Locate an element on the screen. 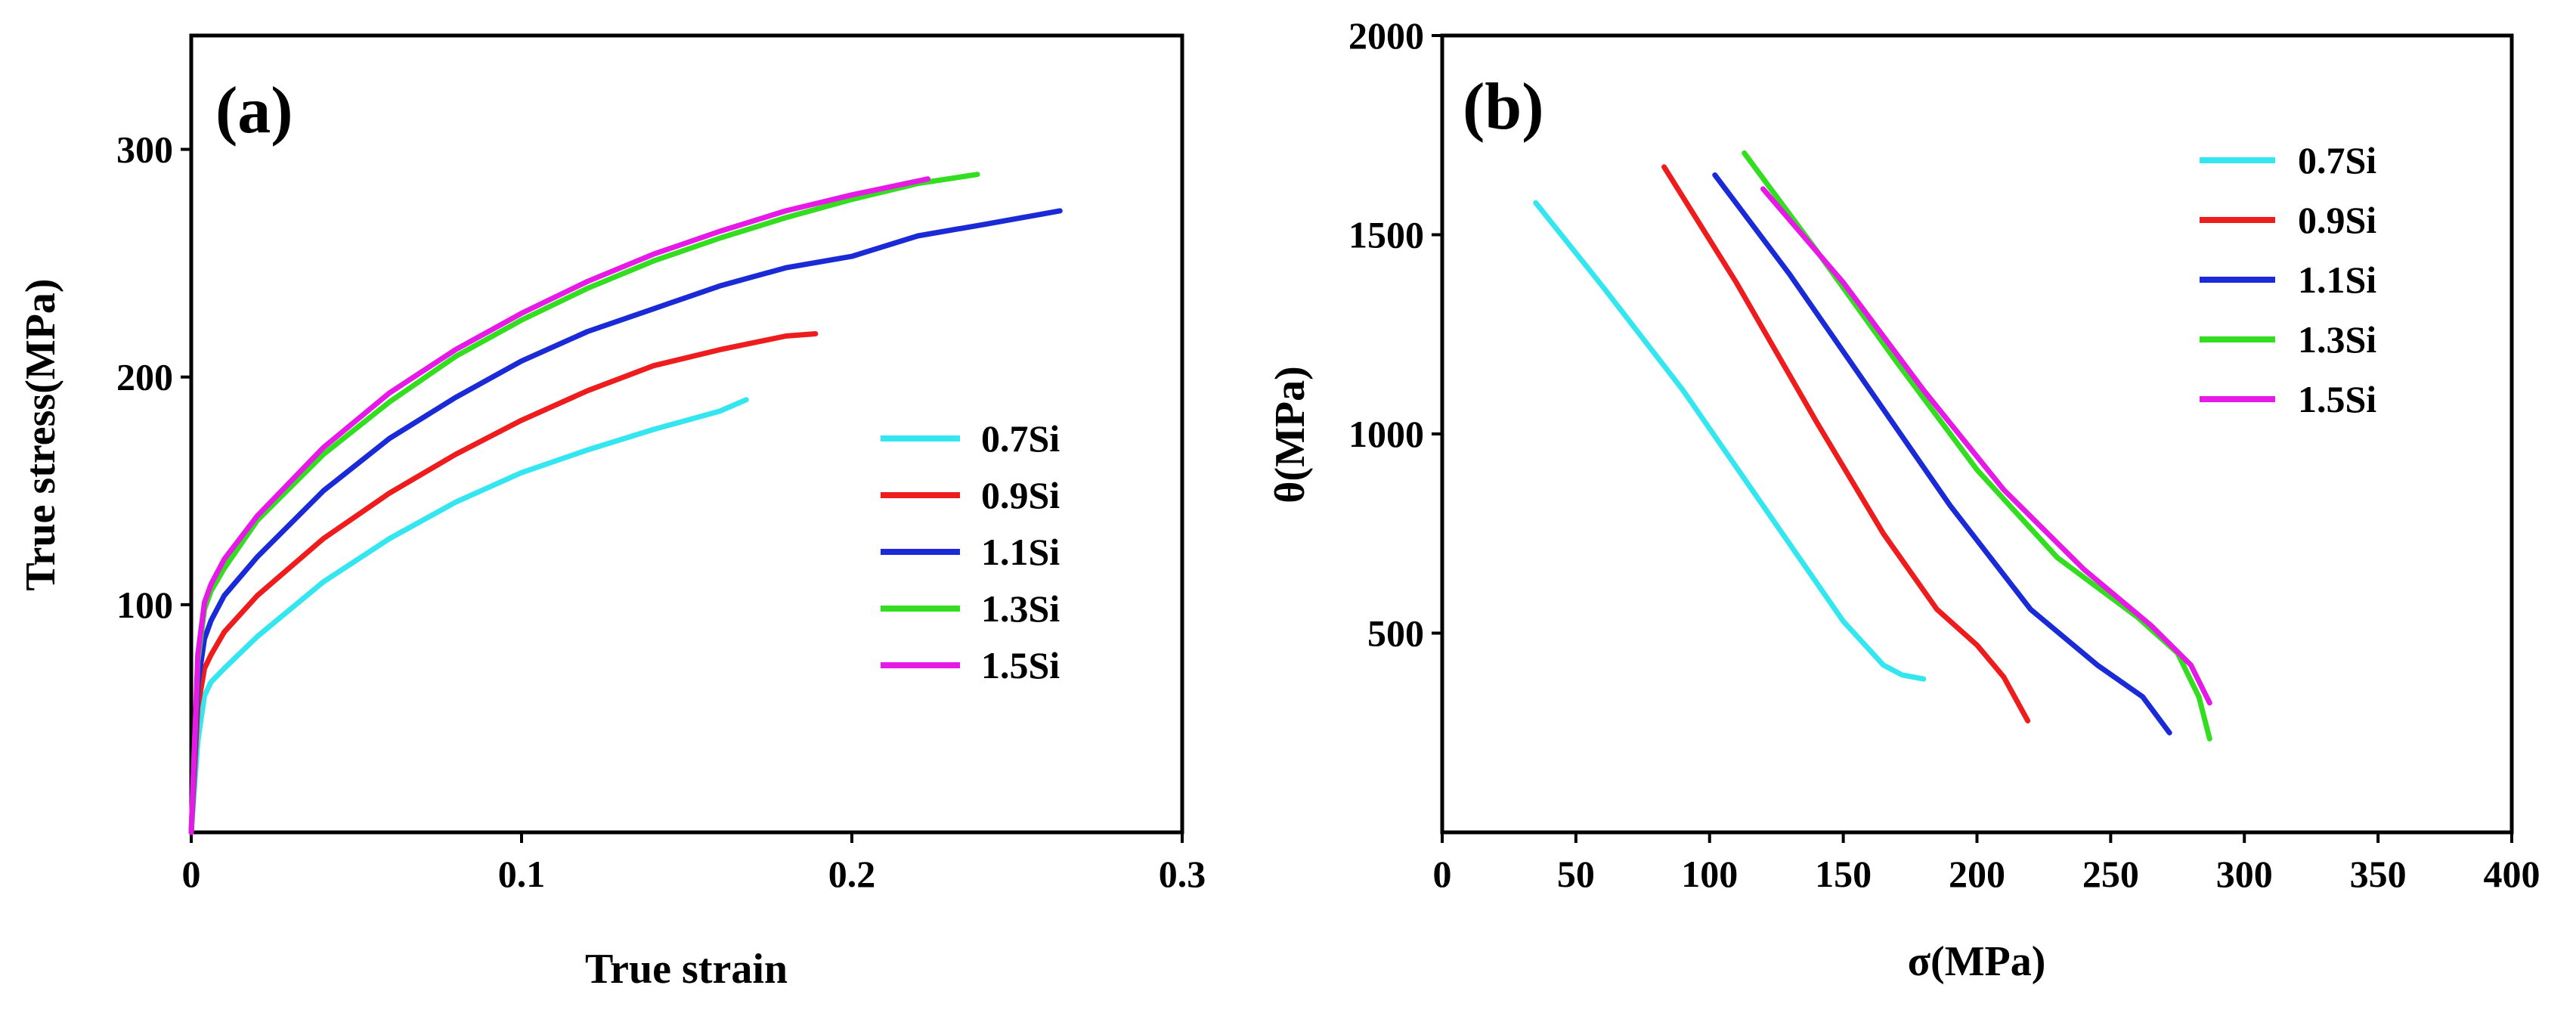 The height and width of the screenshot is (1010, 2576). panel-a-x-axis-title: True strain is located at coordinates (686, 970).